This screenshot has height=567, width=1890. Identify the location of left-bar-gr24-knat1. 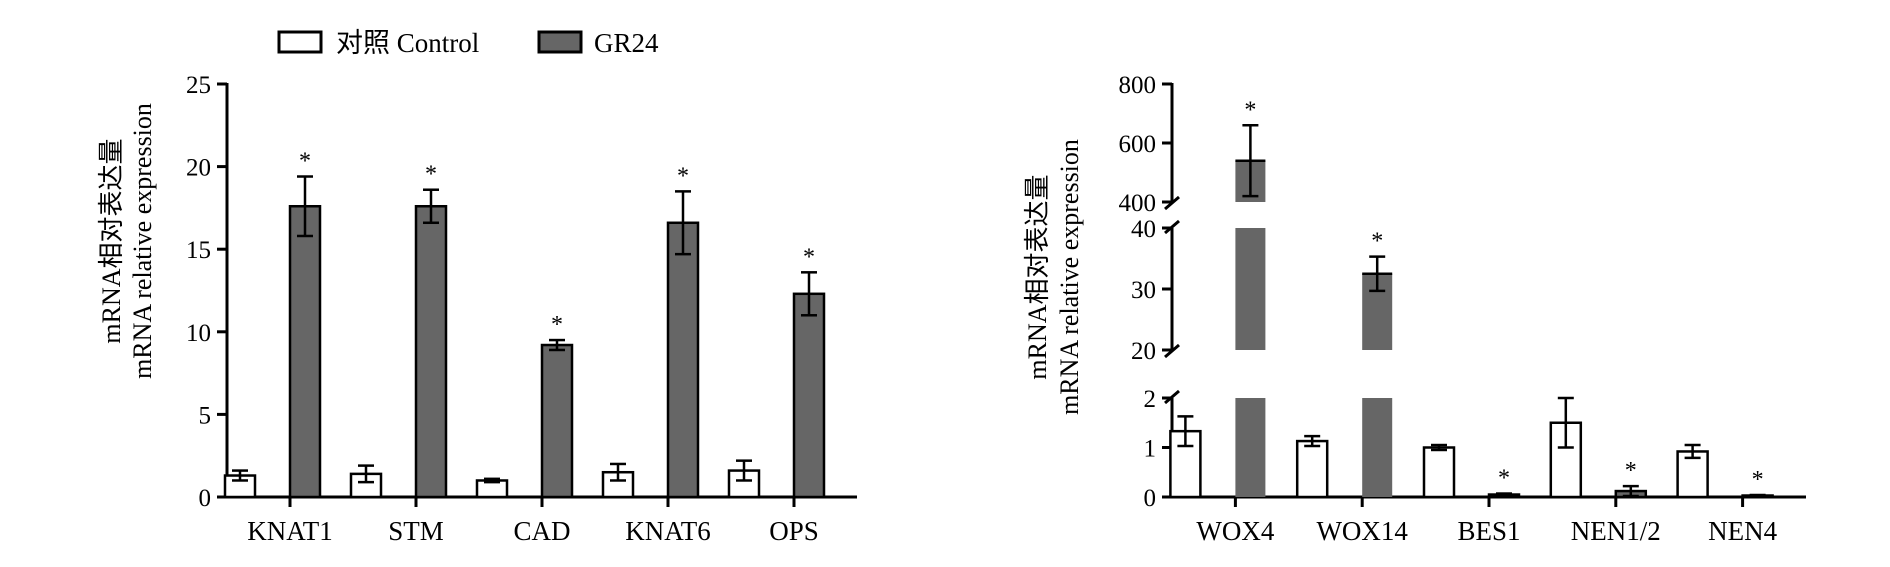
(305, 351).